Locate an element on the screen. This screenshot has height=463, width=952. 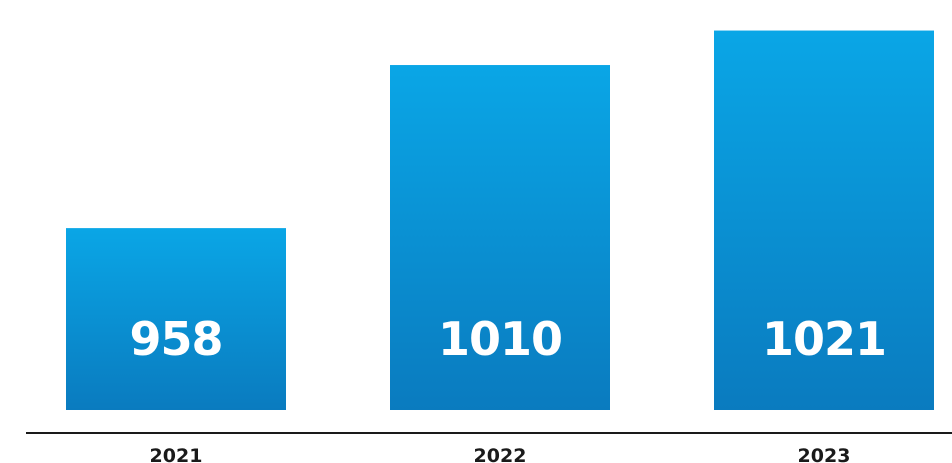
value-labels-group: 958 1010 1021 is located at coordinates (508, 339).